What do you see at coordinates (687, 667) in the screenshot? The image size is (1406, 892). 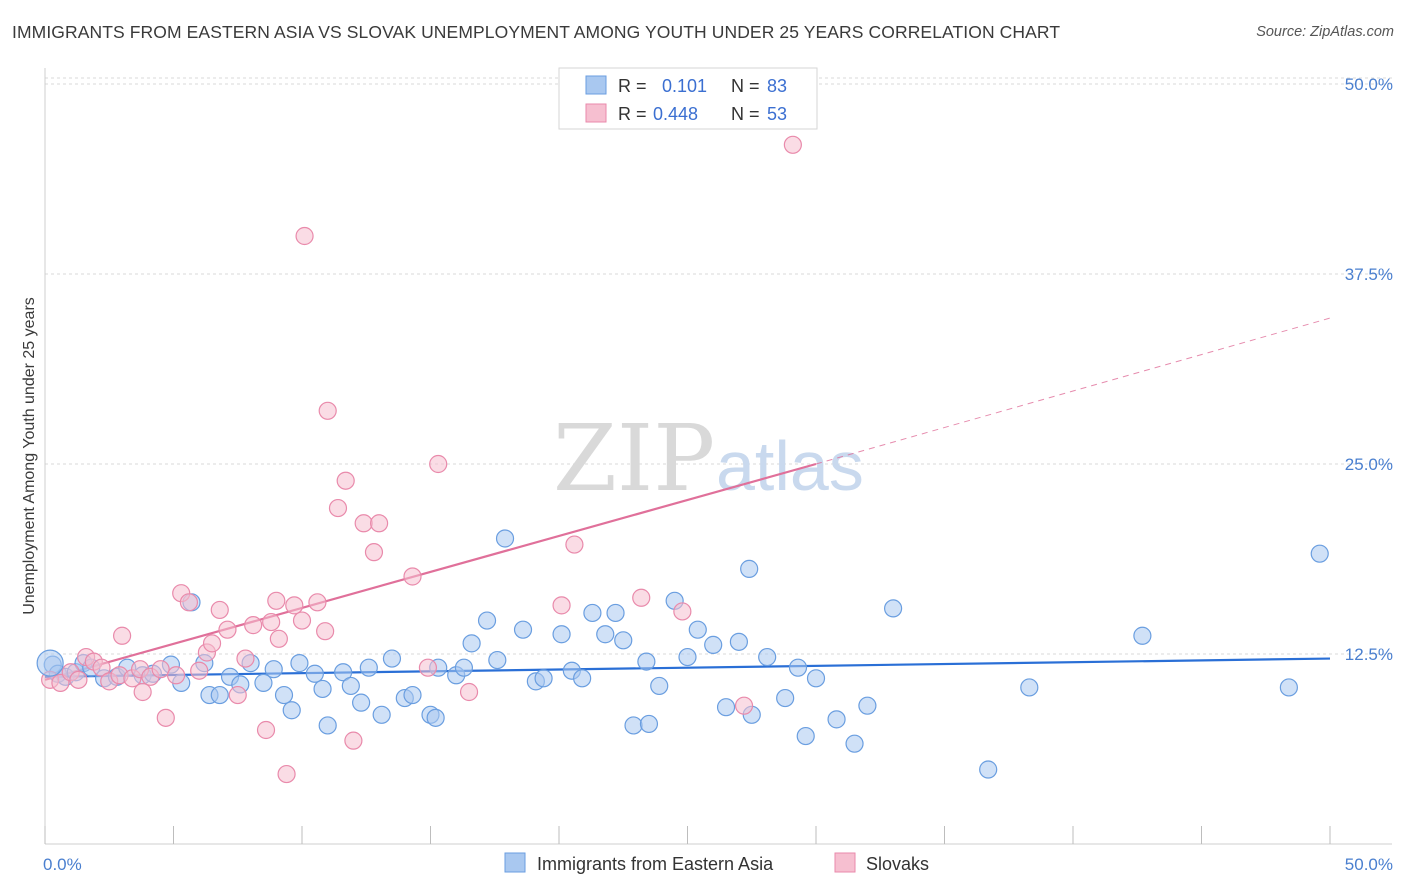 I see `trend-line-blue` at bounding box center [687, 667].